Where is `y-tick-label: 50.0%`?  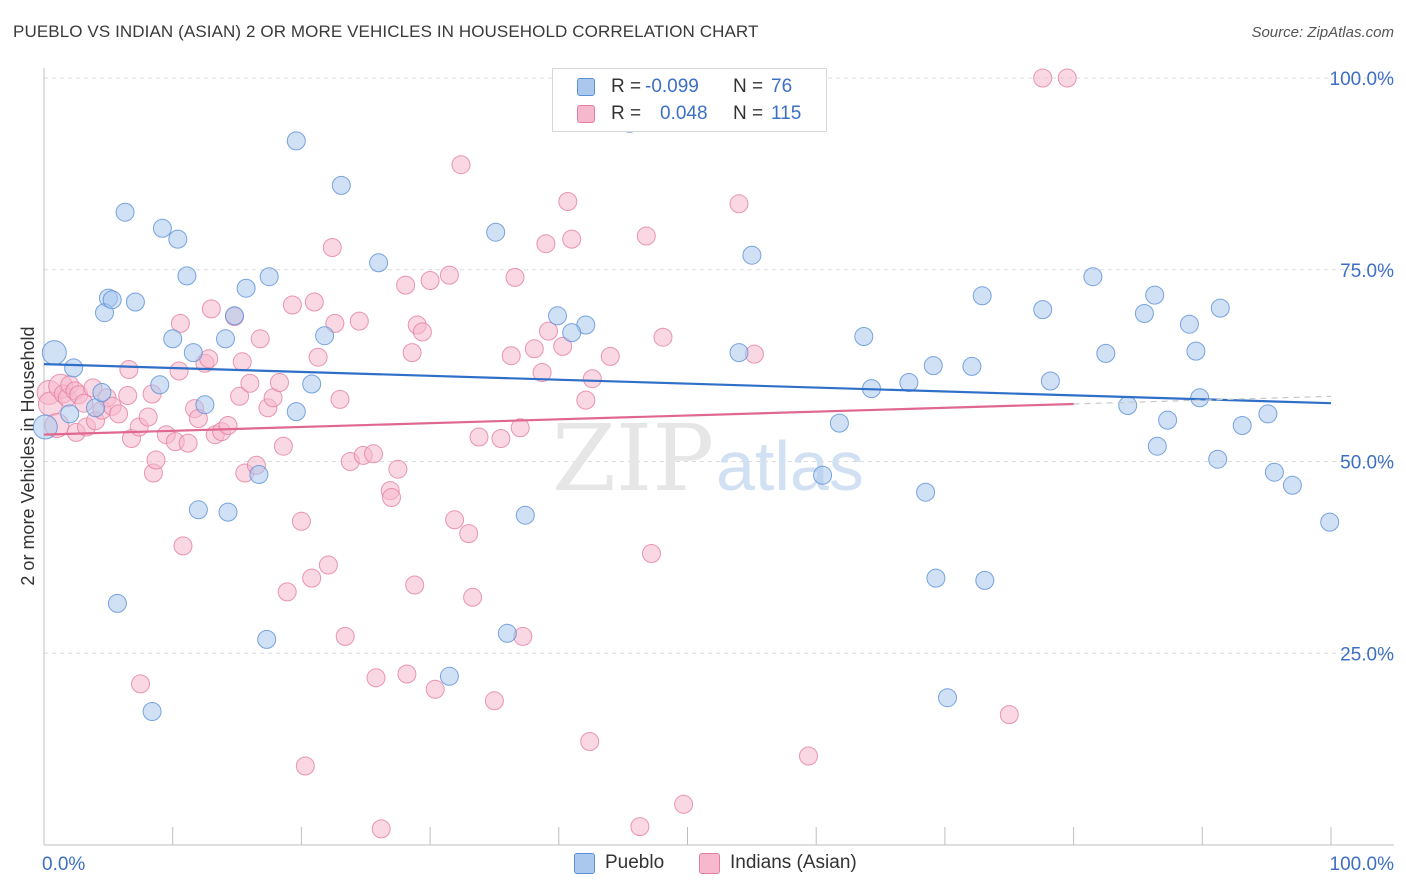 y-tick-label: 50.0% is located at coordinates (1367, 463).